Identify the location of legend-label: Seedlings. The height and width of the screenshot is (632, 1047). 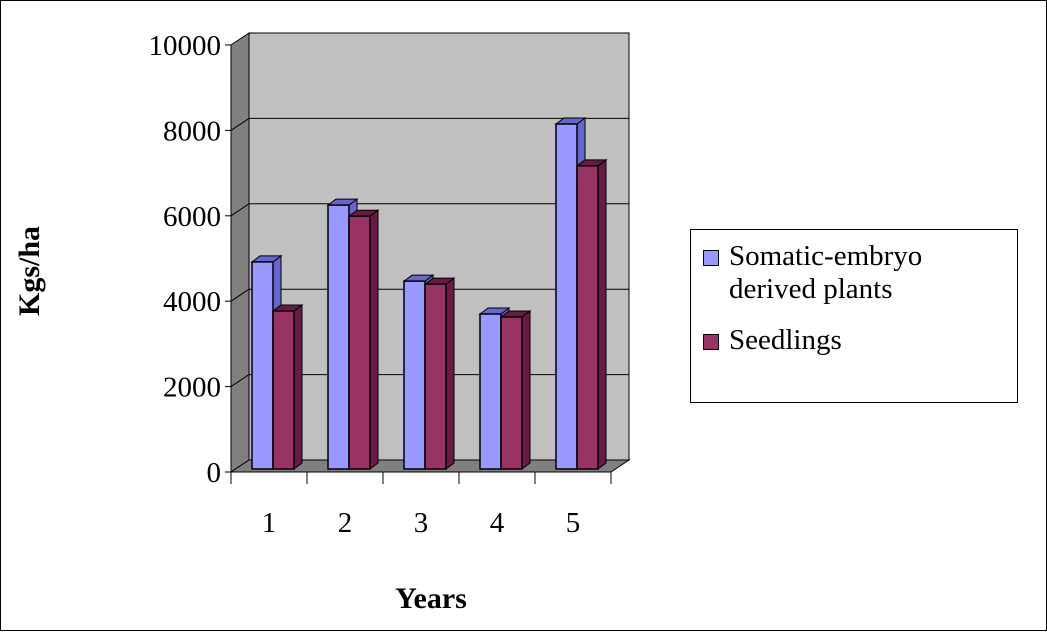
(785, 340).